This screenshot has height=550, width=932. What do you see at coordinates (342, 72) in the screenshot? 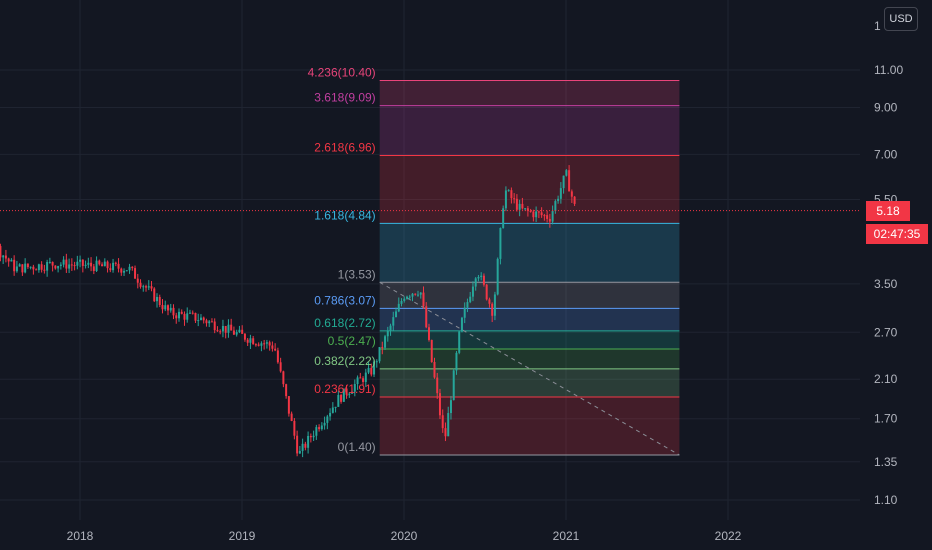
I see `fib-level-label: 4.236(10.40)` at bounding box center [342, 72].